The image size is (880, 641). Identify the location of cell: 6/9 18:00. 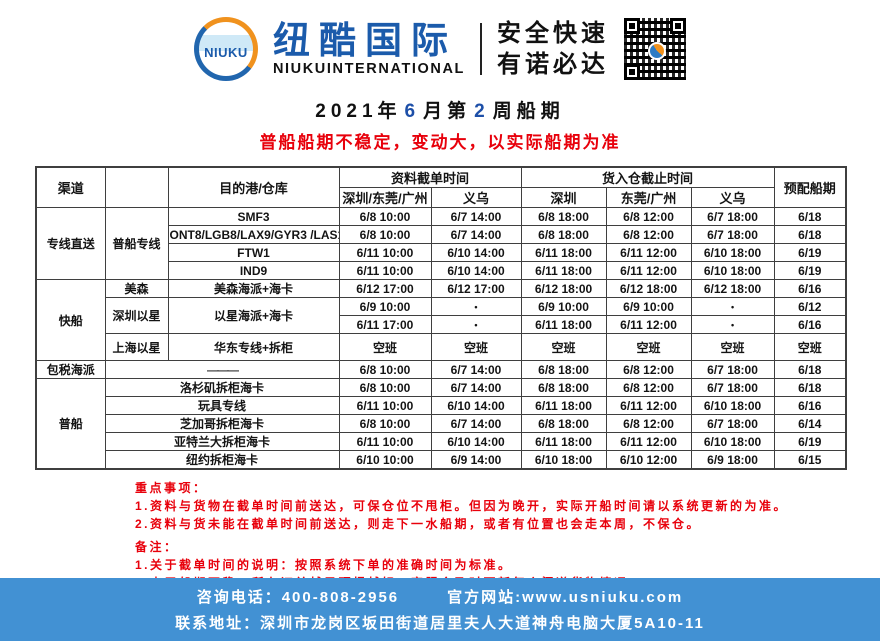
(732, 460).